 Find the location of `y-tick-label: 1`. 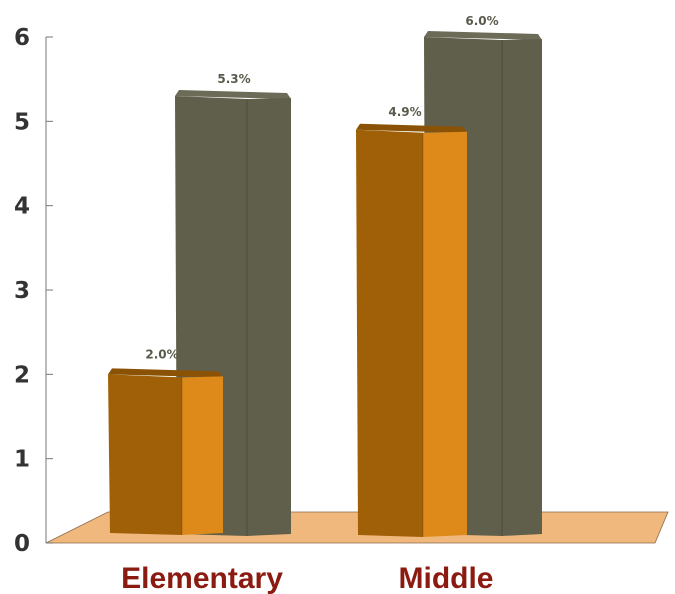

y-tick-label: 1 is located at coordinates (22, 460).